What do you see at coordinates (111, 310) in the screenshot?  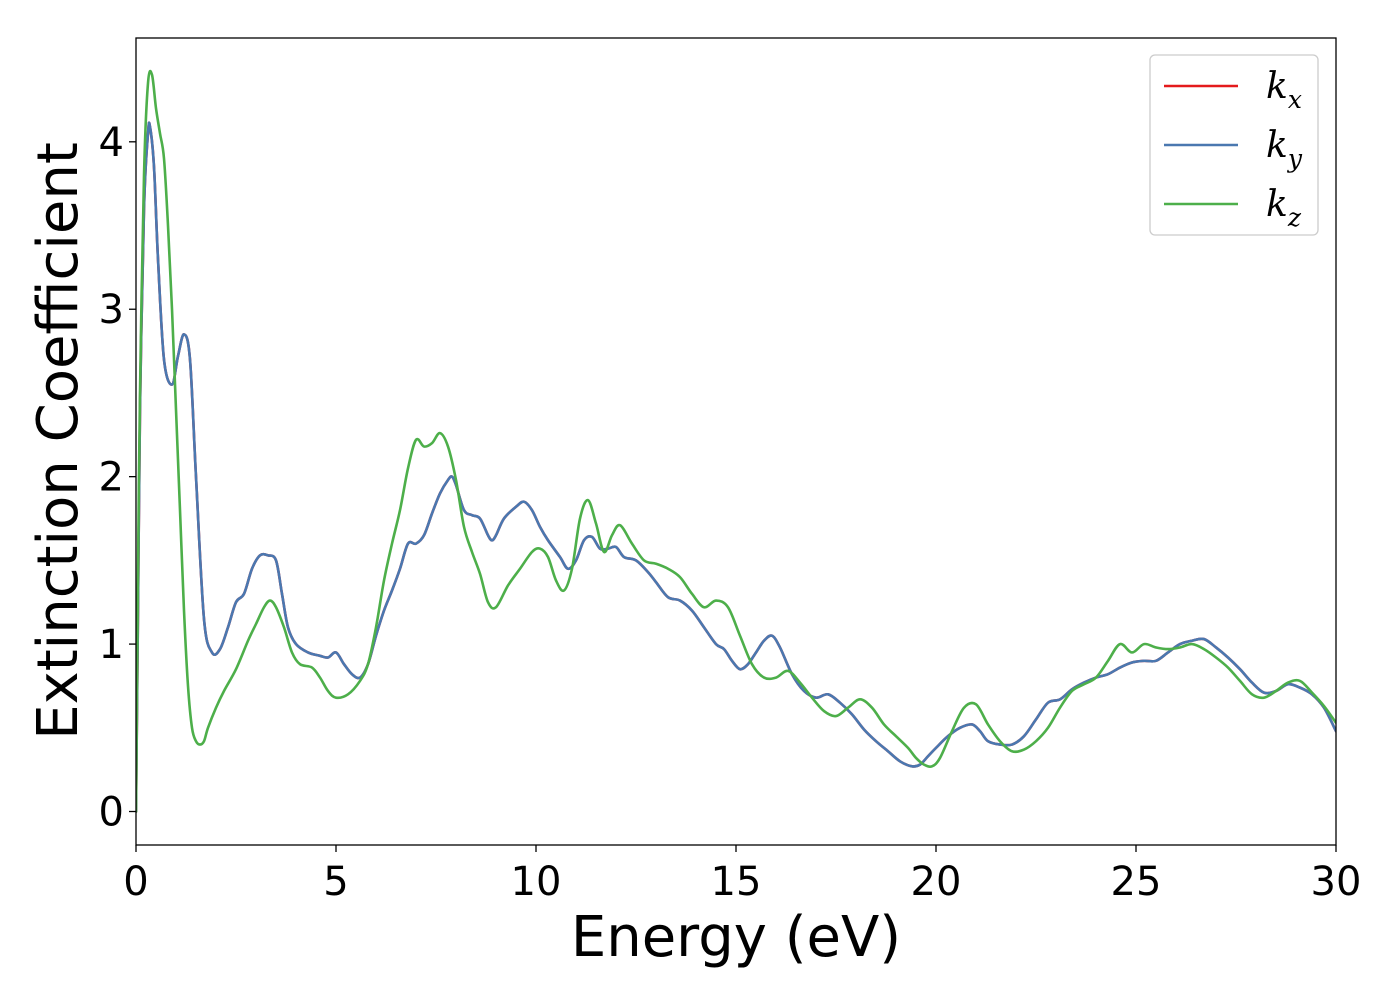 I see `y-tick-label: 3` at bounding box center [111, 310].